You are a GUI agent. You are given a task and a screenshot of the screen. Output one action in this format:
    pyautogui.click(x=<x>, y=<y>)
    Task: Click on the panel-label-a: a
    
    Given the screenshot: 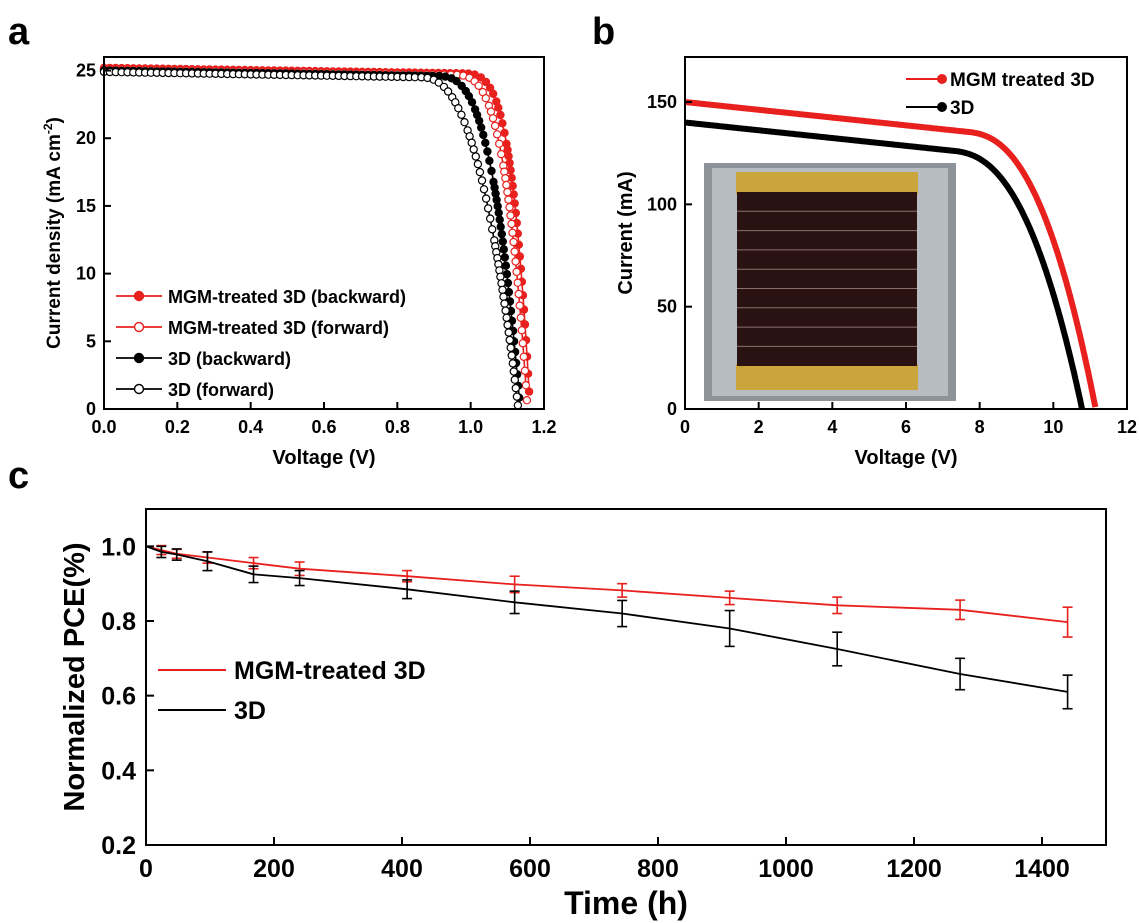 What is the action you would take?
    pyautogui.click(x=19, y=32)
    